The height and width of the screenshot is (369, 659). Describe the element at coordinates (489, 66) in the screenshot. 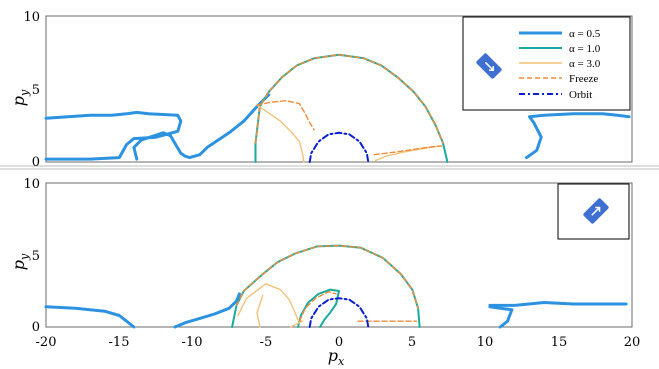

I see `phone-arrow-down-left-icon` at that location.